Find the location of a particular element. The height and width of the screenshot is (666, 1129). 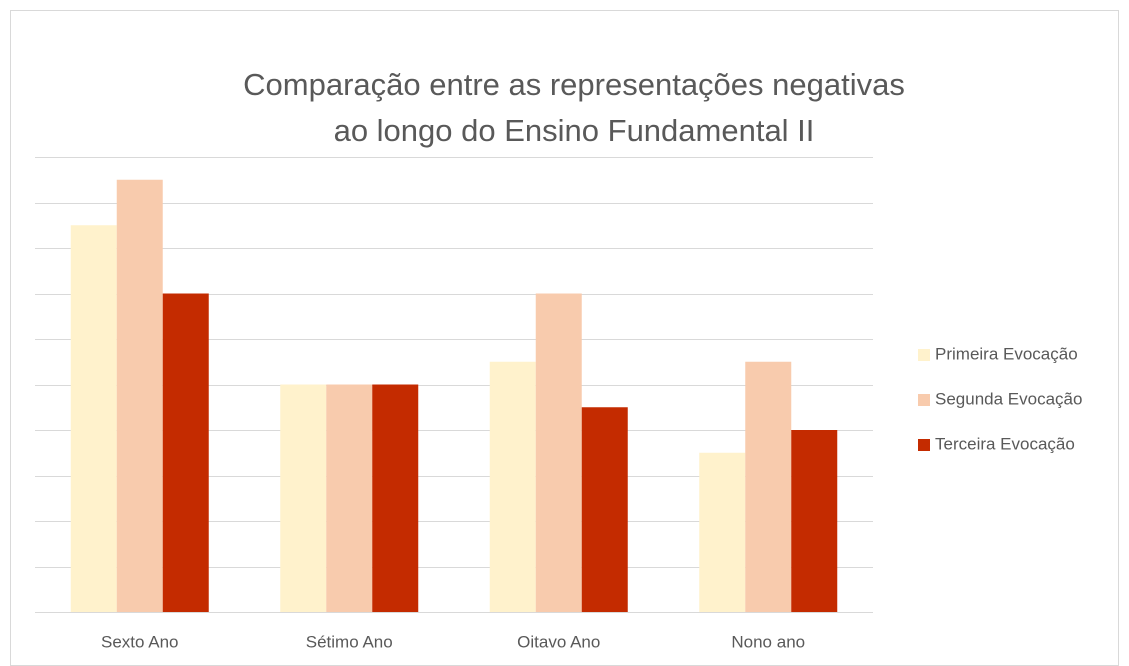

legend-label: Segunda Evocação is located at coordinates (1008, 398).